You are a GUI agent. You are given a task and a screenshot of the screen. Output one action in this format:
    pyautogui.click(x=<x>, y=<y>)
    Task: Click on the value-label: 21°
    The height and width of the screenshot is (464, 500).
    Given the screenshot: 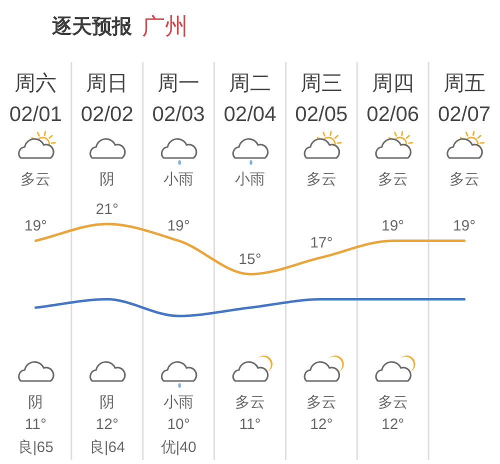 What is the action you would take?
    pyautogui.click(x=107, y=209)
    